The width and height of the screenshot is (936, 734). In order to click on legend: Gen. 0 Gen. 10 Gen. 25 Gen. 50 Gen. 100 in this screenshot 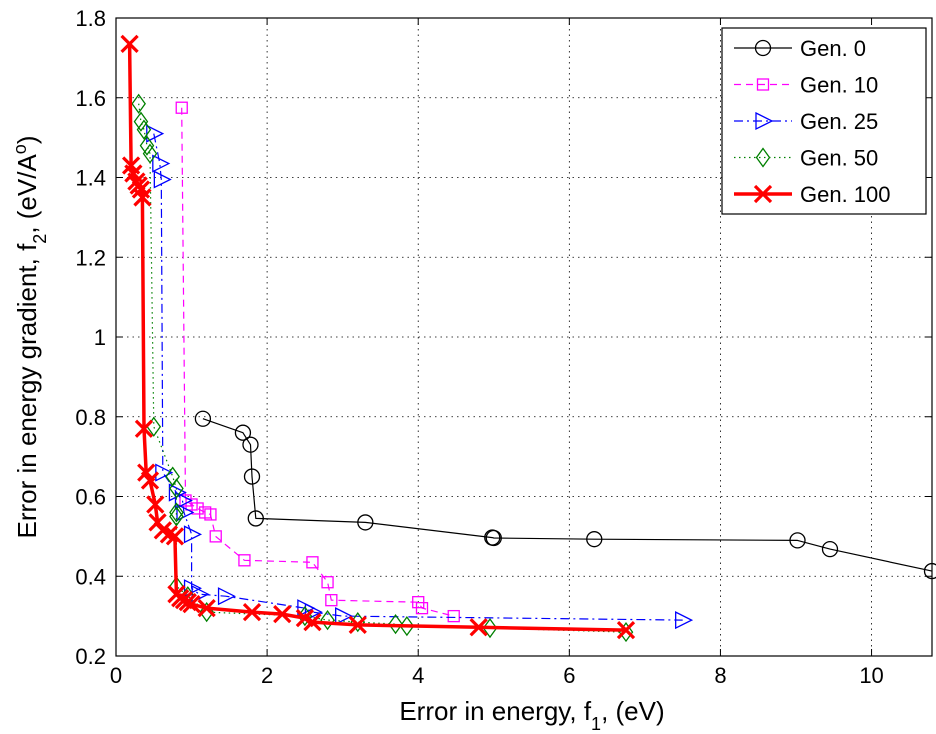, I will do `click(824, 121)`.